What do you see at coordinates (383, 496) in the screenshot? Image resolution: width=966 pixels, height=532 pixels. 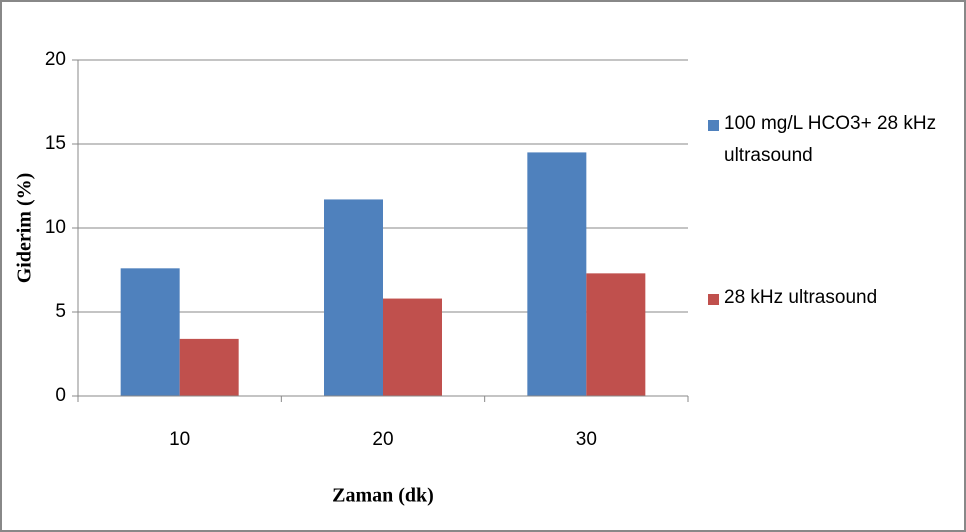 I see `x-axis-title: Zaman (dk)` at bounding box center [383, 496].